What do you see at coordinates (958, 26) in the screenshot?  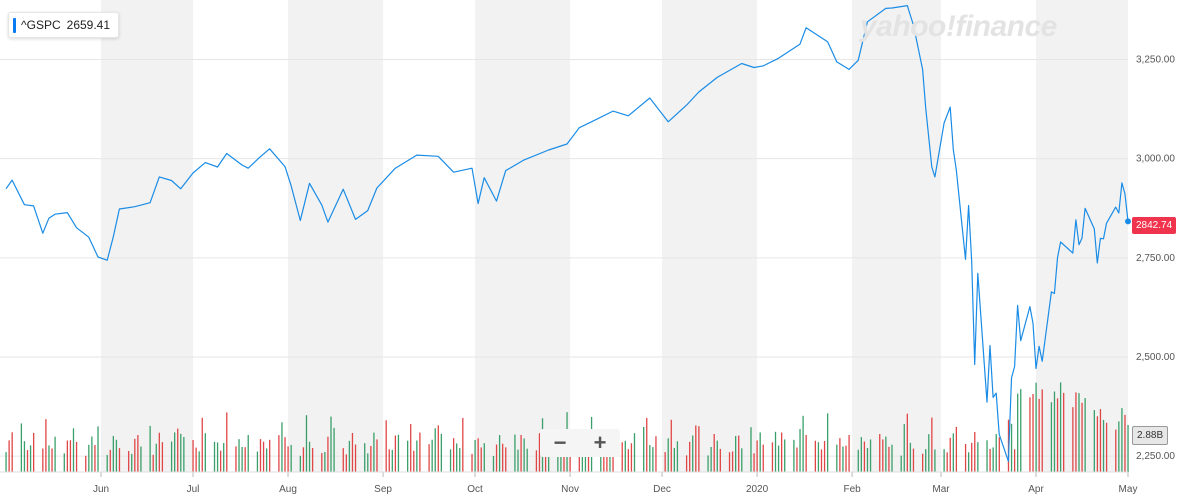 I see `yahoo-finance-watermark: yahoo!finance` at bounding box center [958, 26].